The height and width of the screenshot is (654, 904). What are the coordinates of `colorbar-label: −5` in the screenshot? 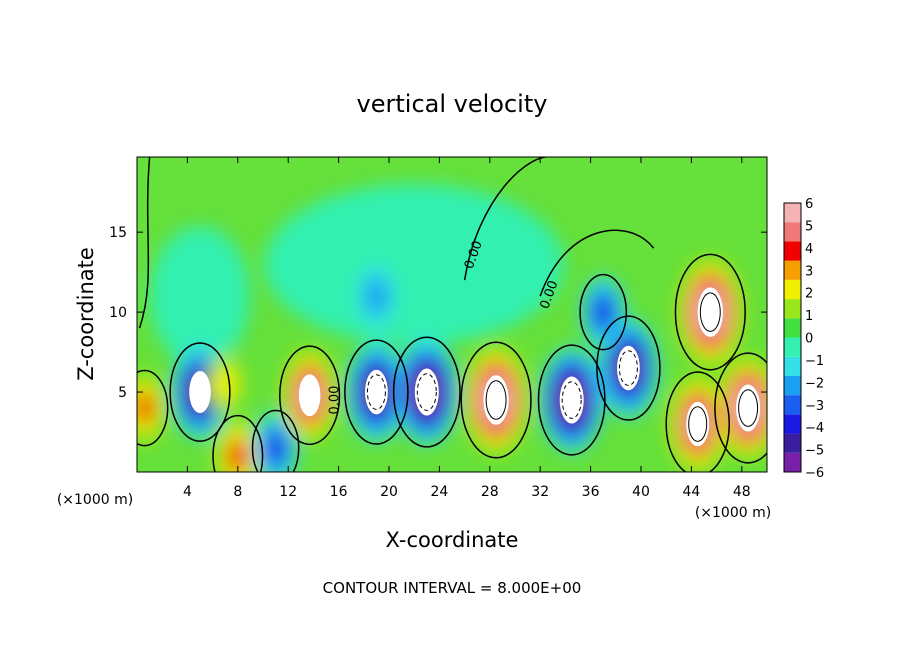 It's located at (814, 451).